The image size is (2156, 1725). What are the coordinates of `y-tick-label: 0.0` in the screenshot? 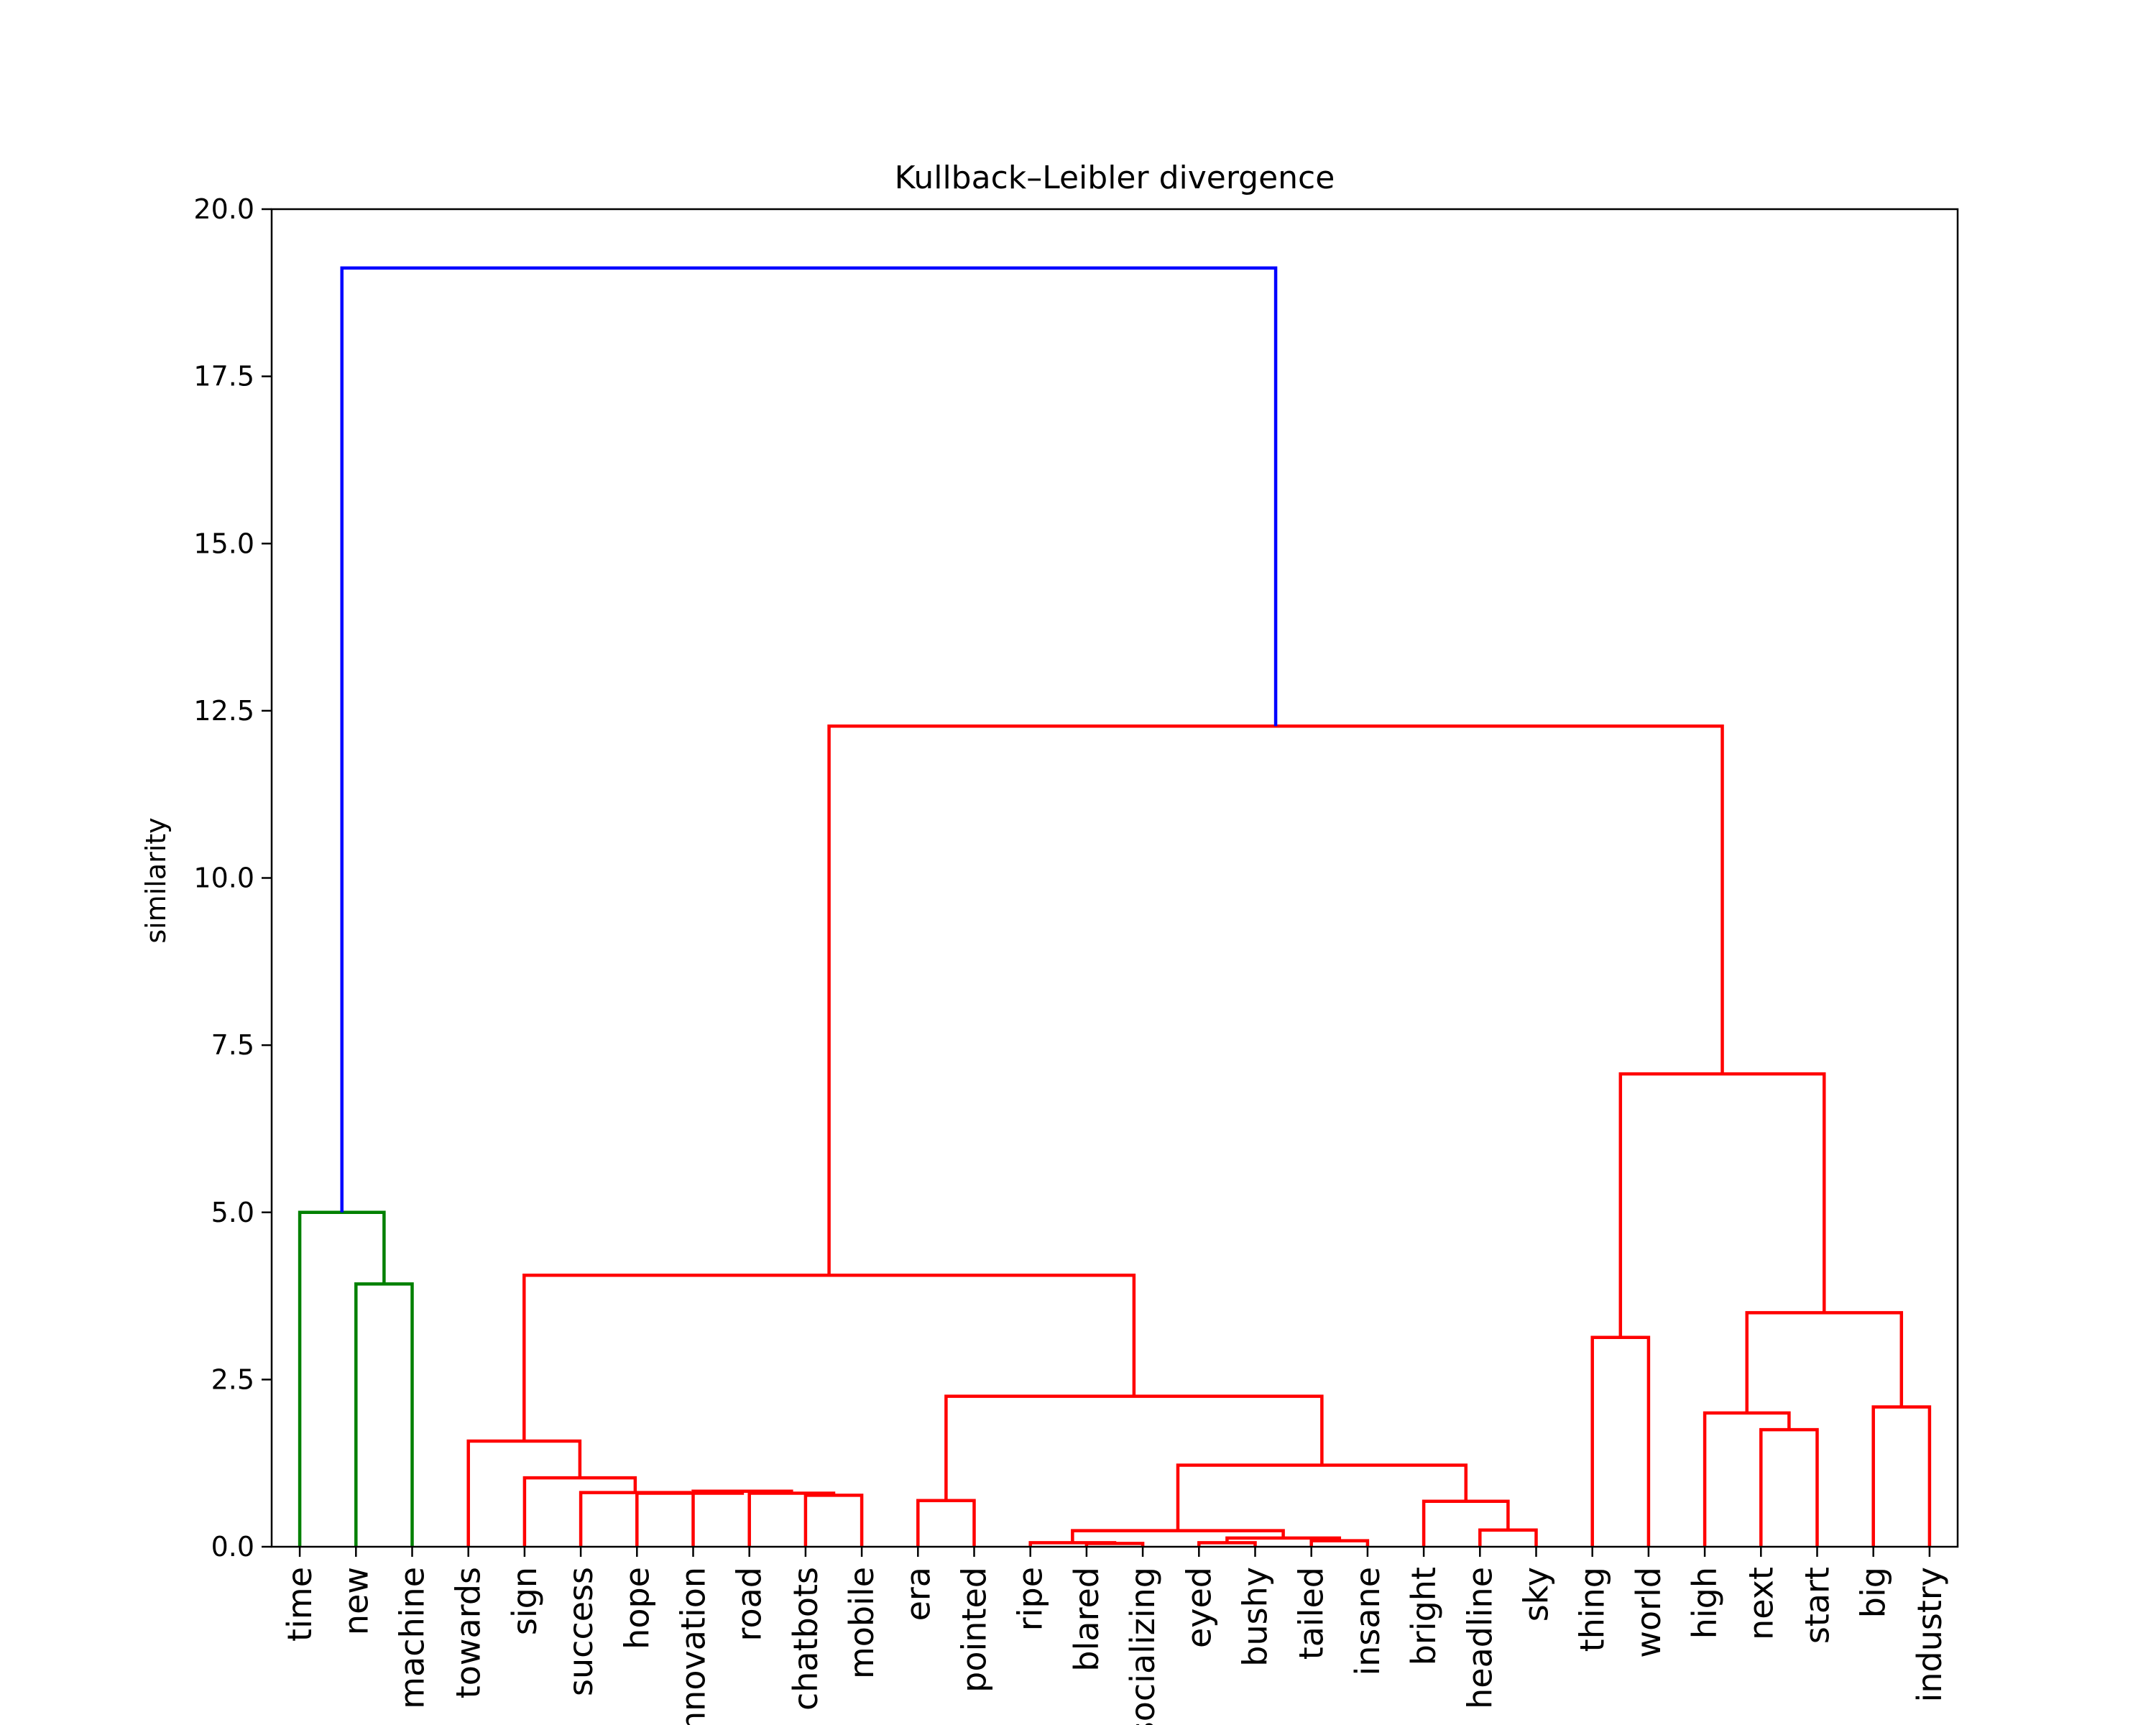 It's located at (233, 1547).